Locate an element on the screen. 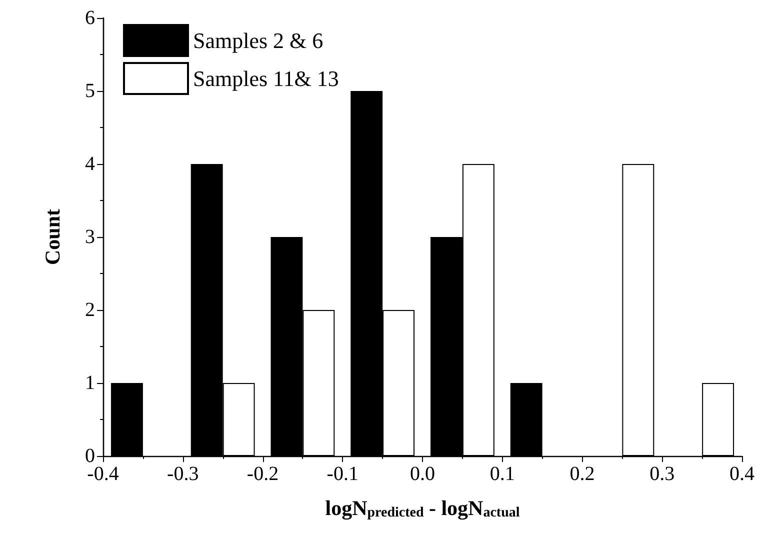 The width and height of the screenshot is (779, 540). x-tick-label: 0.4 is located at coordinates (742, 474).